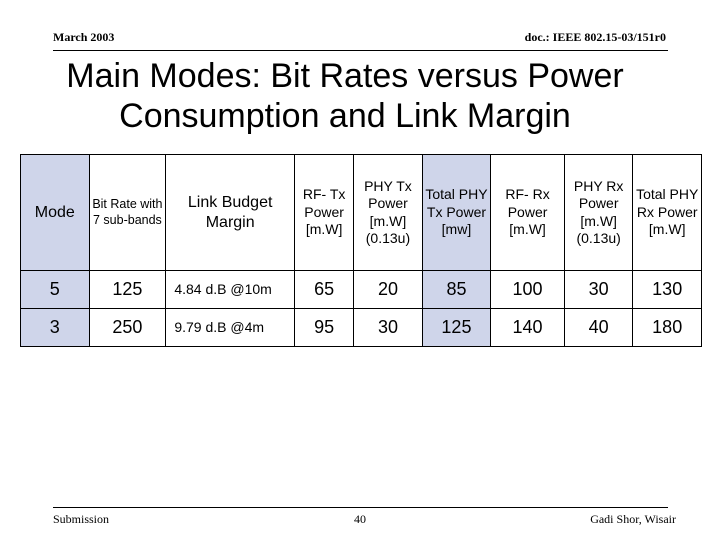  I want to click on col-header-rf-tx: RF- Tx Power [m.W], so click(324, 212).